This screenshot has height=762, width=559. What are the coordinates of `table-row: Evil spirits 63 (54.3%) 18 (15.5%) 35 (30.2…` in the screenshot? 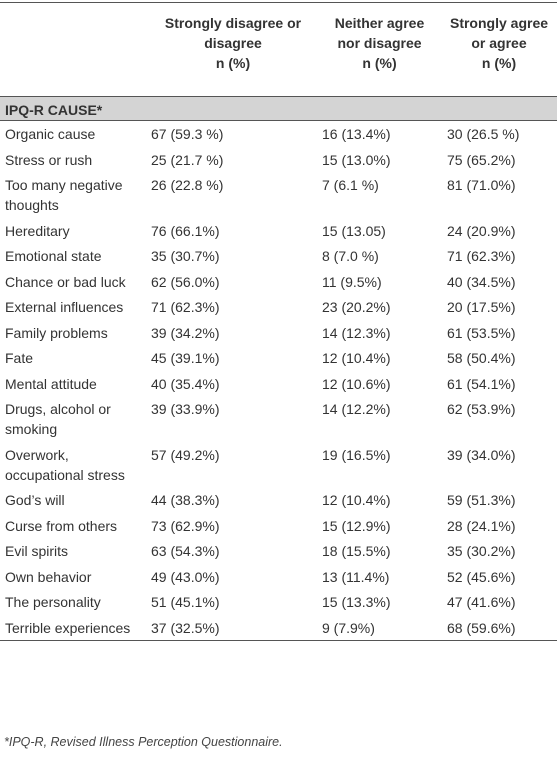 It's located at (278, 551).